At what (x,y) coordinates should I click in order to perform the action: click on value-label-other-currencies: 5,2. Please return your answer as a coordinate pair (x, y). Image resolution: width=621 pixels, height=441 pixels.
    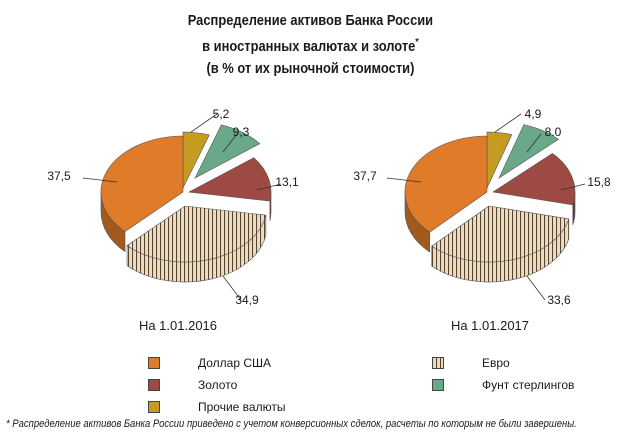
    Looking at the image, I should click on (221, 114).